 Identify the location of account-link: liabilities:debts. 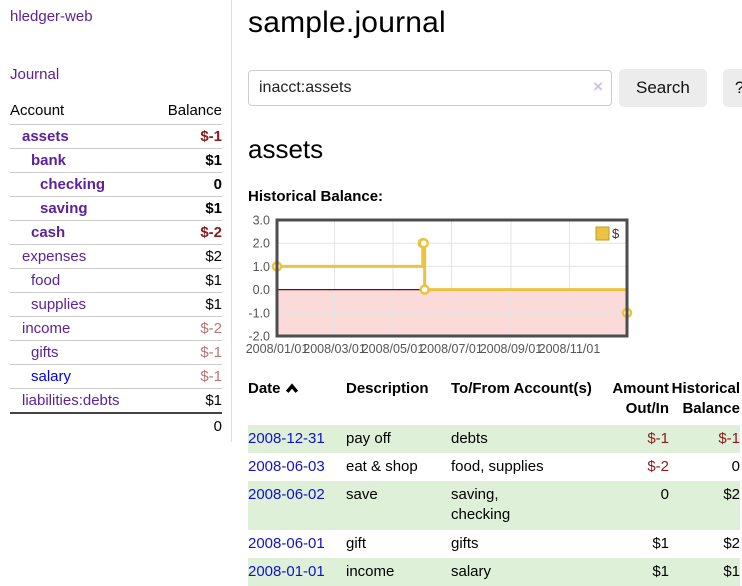
(71, 400).